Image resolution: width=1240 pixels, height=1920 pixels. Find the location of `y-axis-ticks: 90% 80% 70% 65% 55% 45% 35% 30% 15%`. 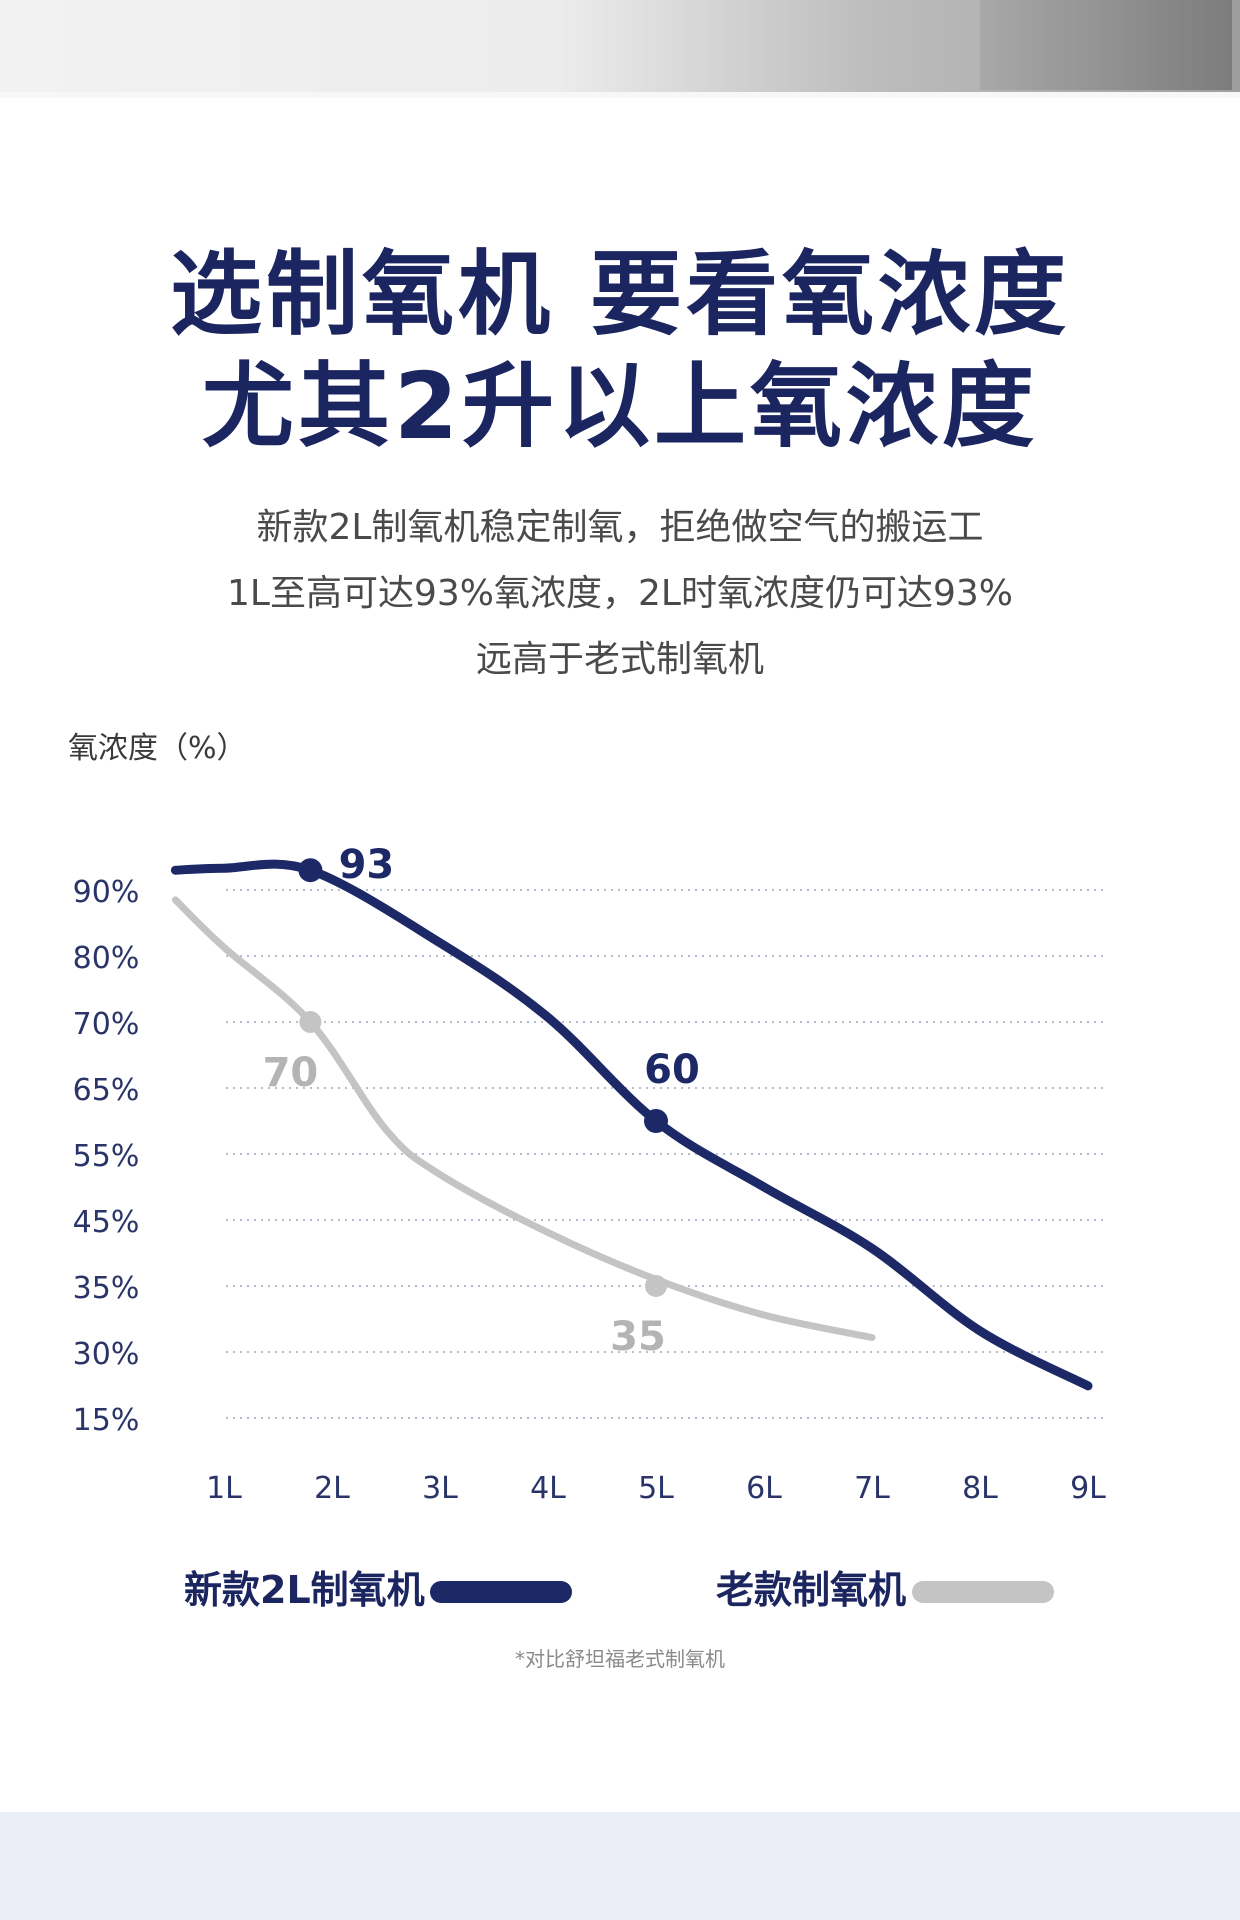

y-axis-ticks: 90% 80% 70% 65% 55% 45% 35% 30% 15% is located at coordinates (106, 1156).